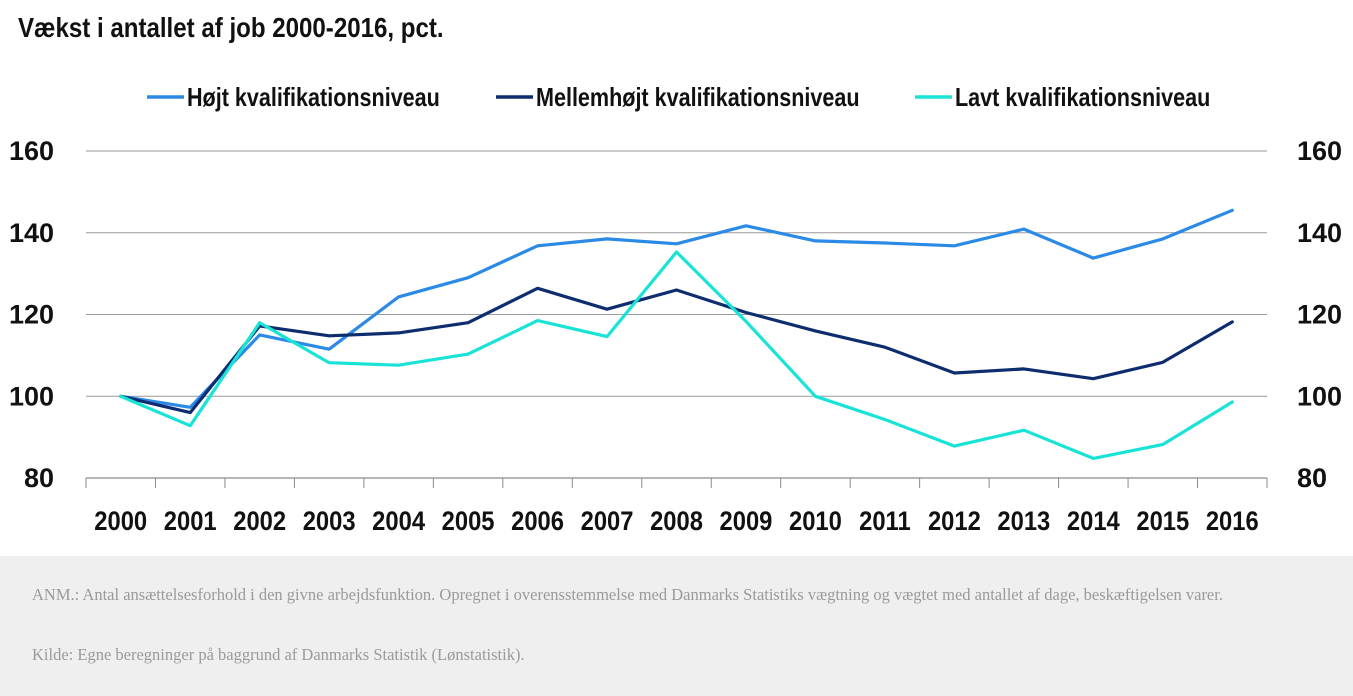 The width and height of the screenshot is (1353, 696). I want to click on x-tick-label: 2016, so click(1232, 522).